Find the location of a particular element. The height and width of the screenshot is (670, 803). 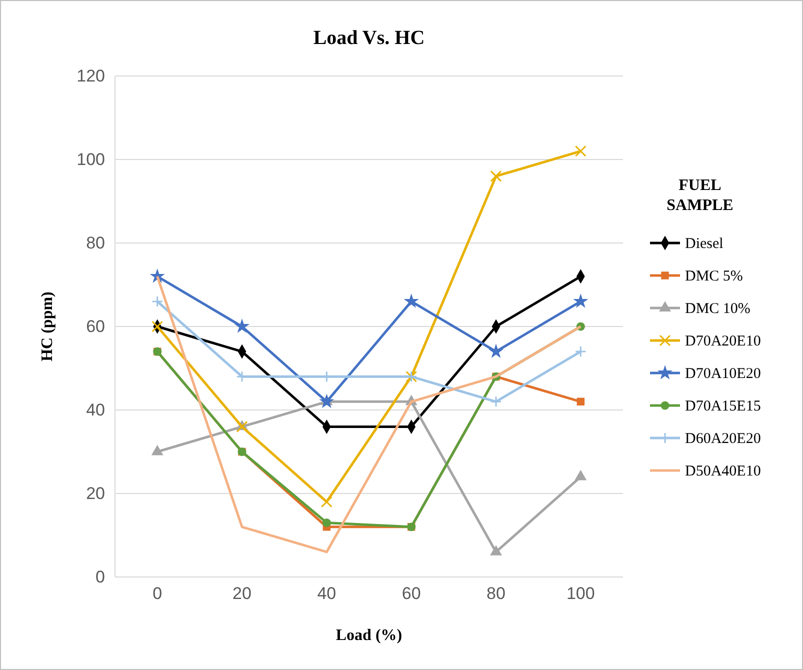

legend-label: Diesel is located at coordinates (704, 244).